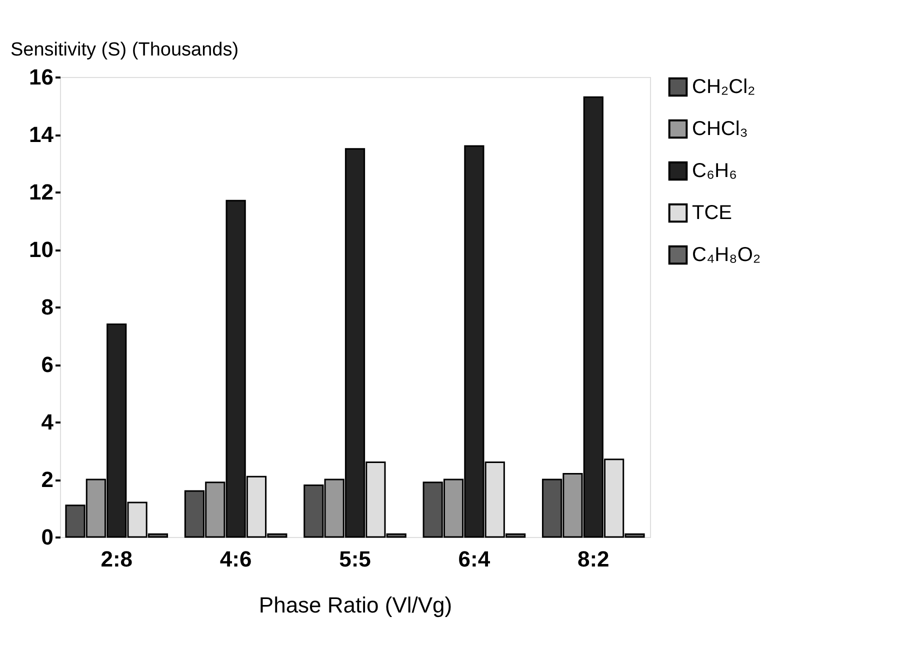 The width and height of the screenshot is (898, 669). What do you see at coordinates (47, 364) in the screenshot?
I see `y-tick-label: 6` at bounding box center [47, 364].